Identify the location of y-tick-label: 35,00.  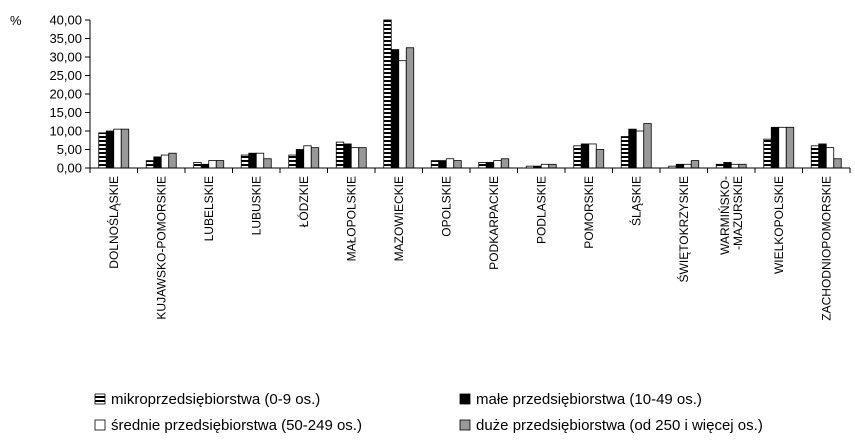
(65, 38).